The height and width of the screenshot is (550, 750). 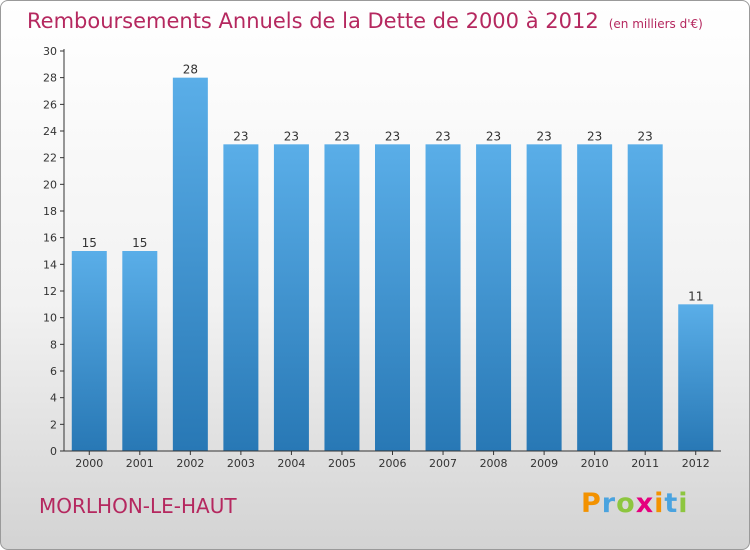 What do you see at coordinates (50, 131) in the screenshot?
I see `y-tick-label: 24` at bounding box center [50, 131].